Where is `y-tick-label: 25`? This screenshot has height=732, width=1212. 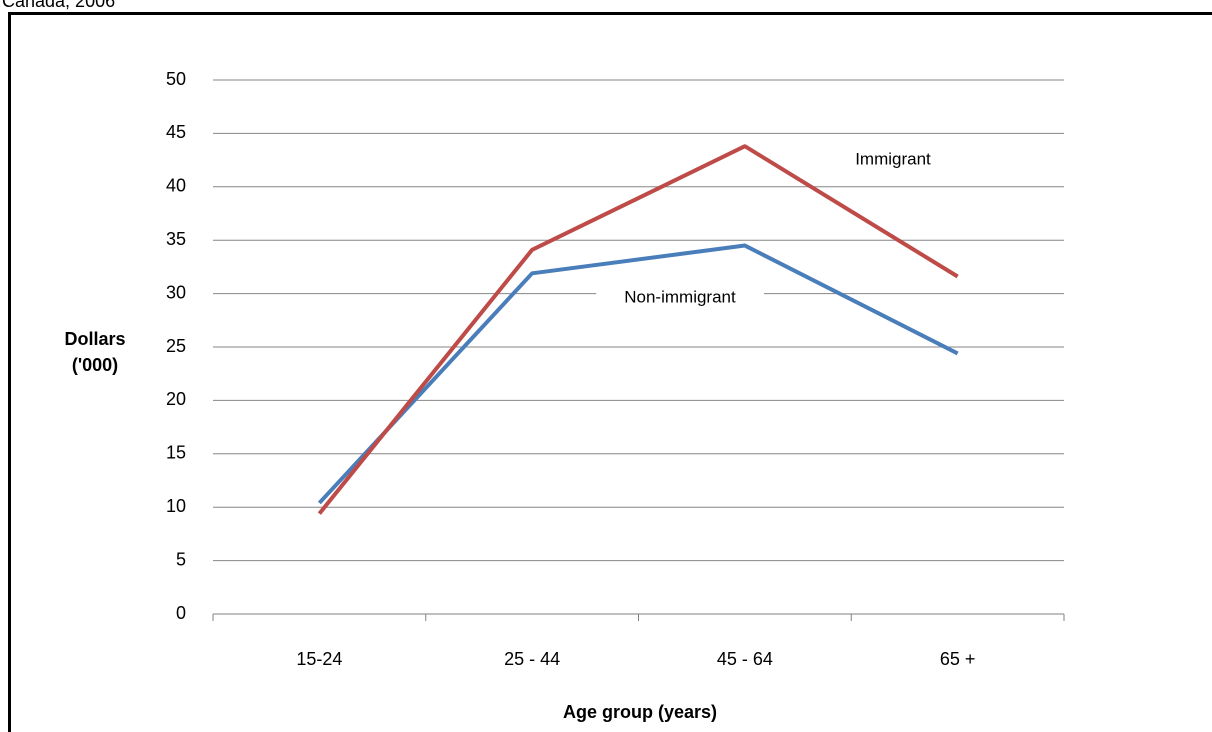
y-tick-label: 25 is located at coordinates (176, 346).